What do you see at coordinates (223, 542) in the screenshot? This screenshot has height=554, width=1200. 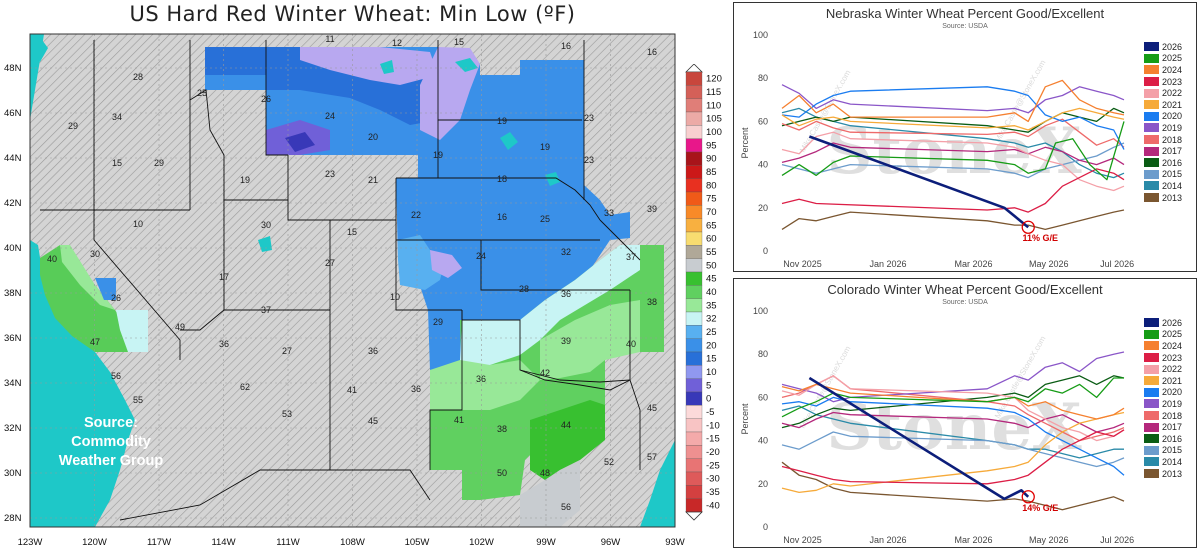 I see `map-x-tick-label: 114W` at bounding box center [223, 542].